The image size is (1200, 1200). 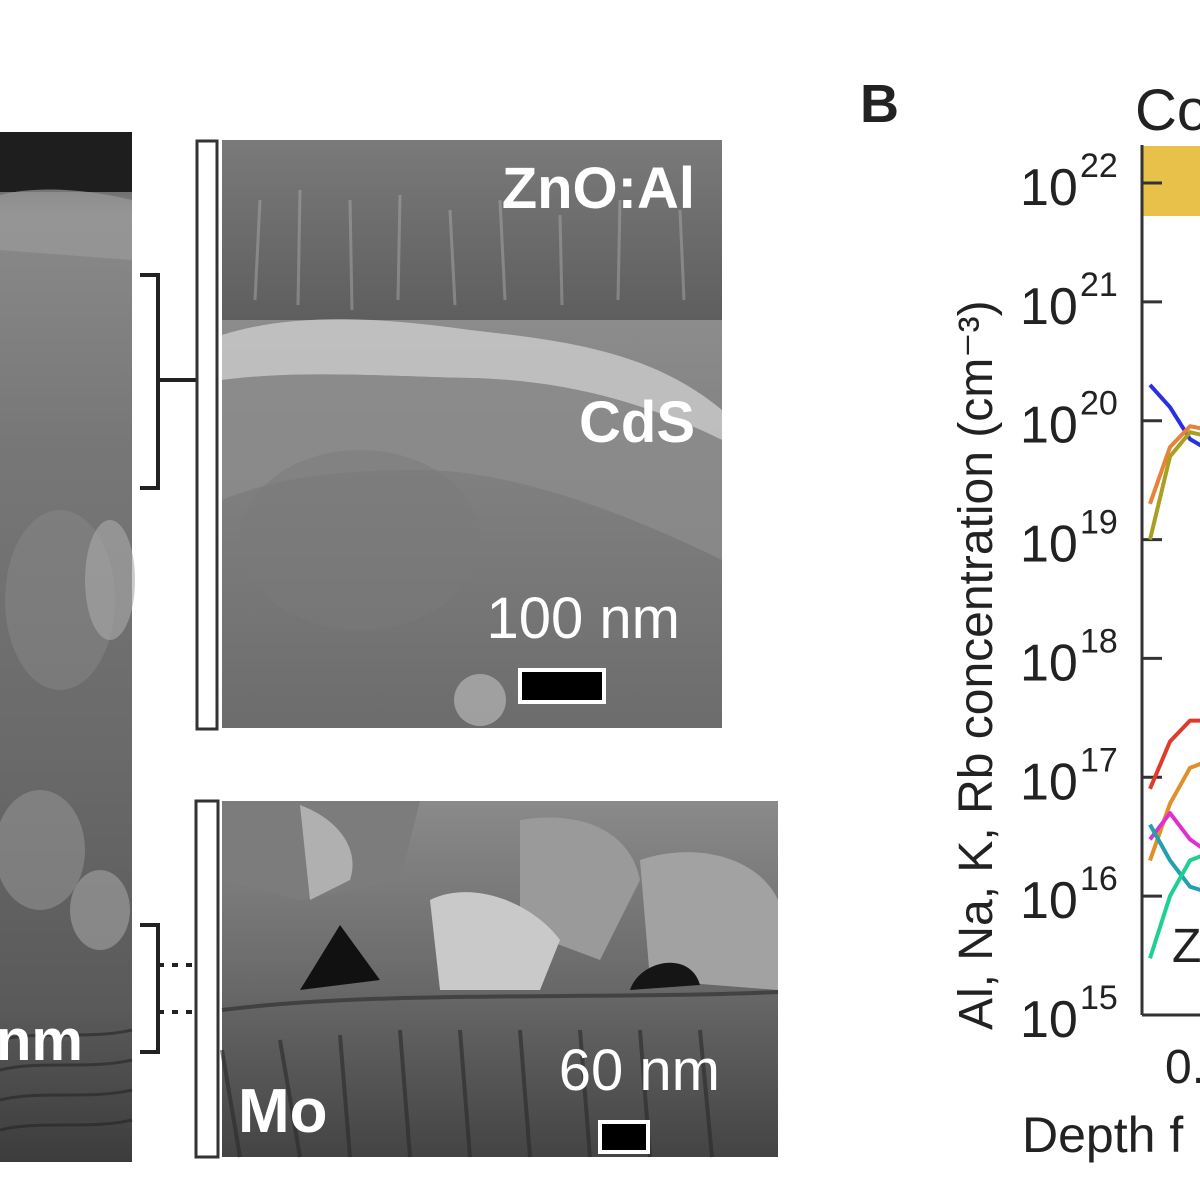 I want to click on scale-bar-60nm, so click(x=624, y=1137).